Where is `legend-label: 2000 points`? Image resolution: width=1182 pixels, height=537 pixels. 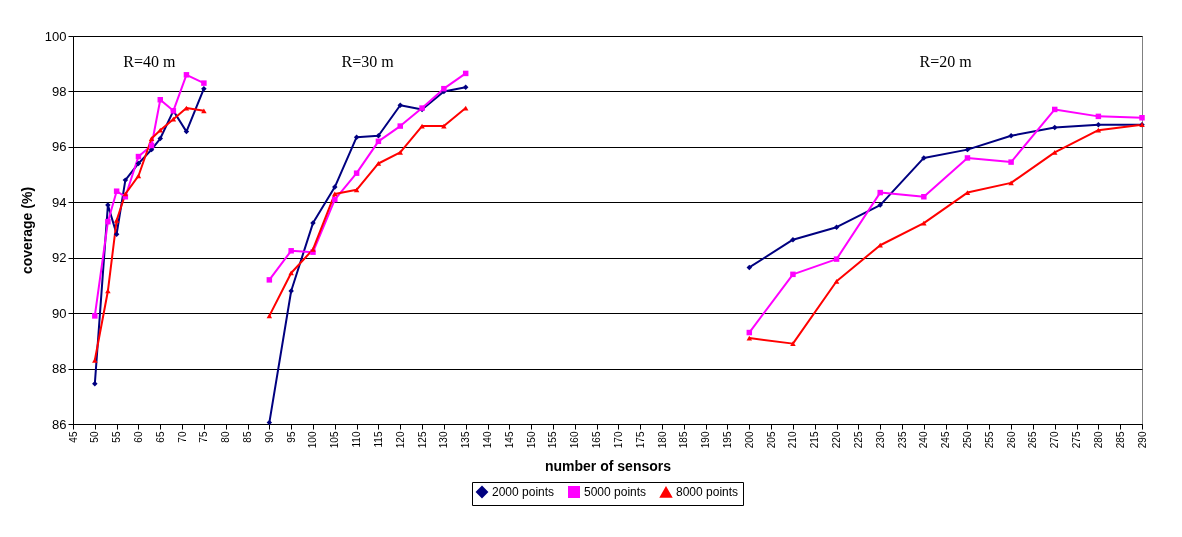 legend-label: 2000 points is located at coordinates (523, 492).